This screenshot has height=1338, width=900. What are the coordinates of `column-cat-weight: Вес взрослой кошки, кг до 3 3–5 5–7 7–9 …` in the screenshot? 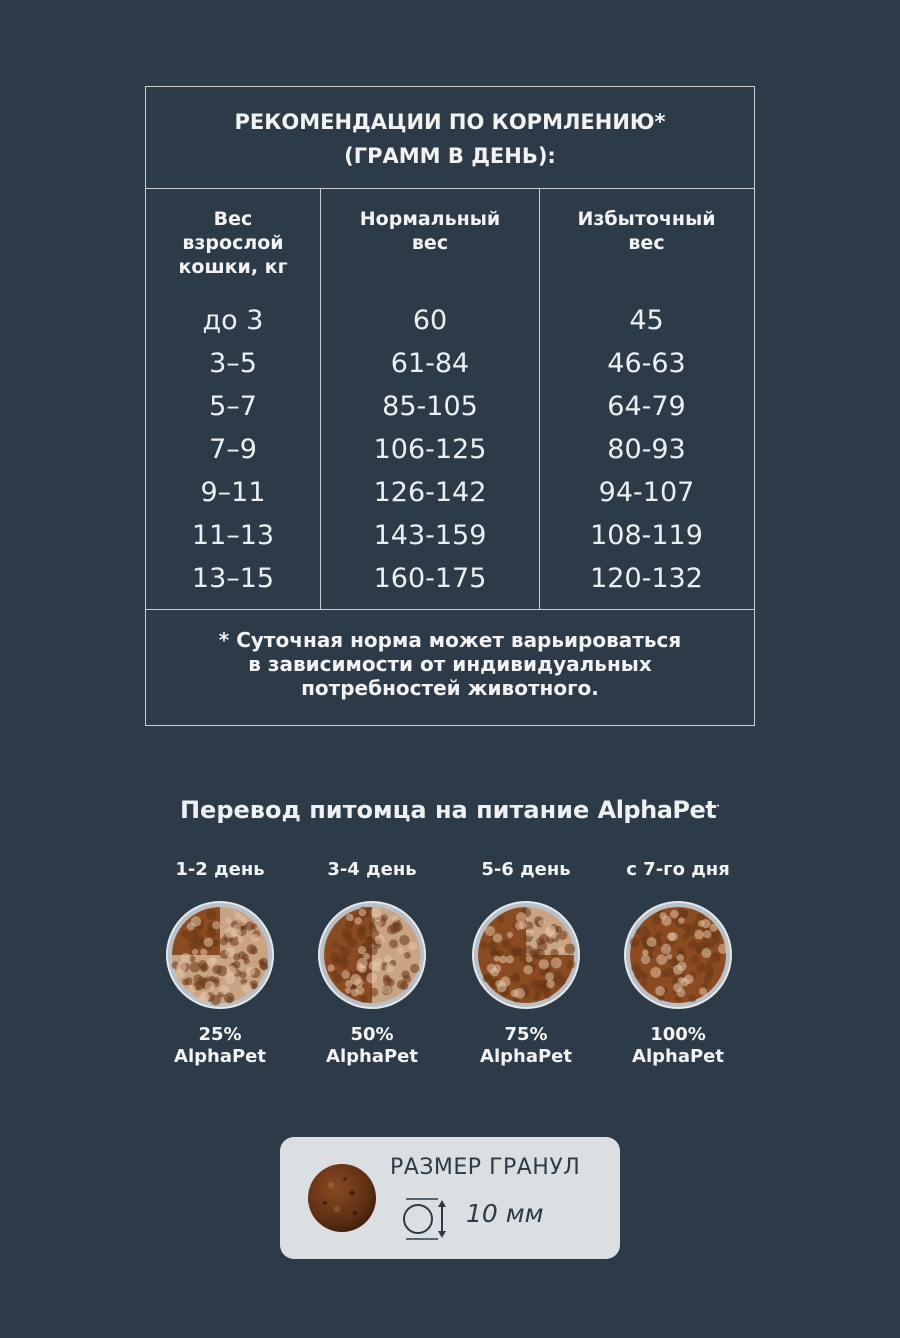 It's located at (233, 399).